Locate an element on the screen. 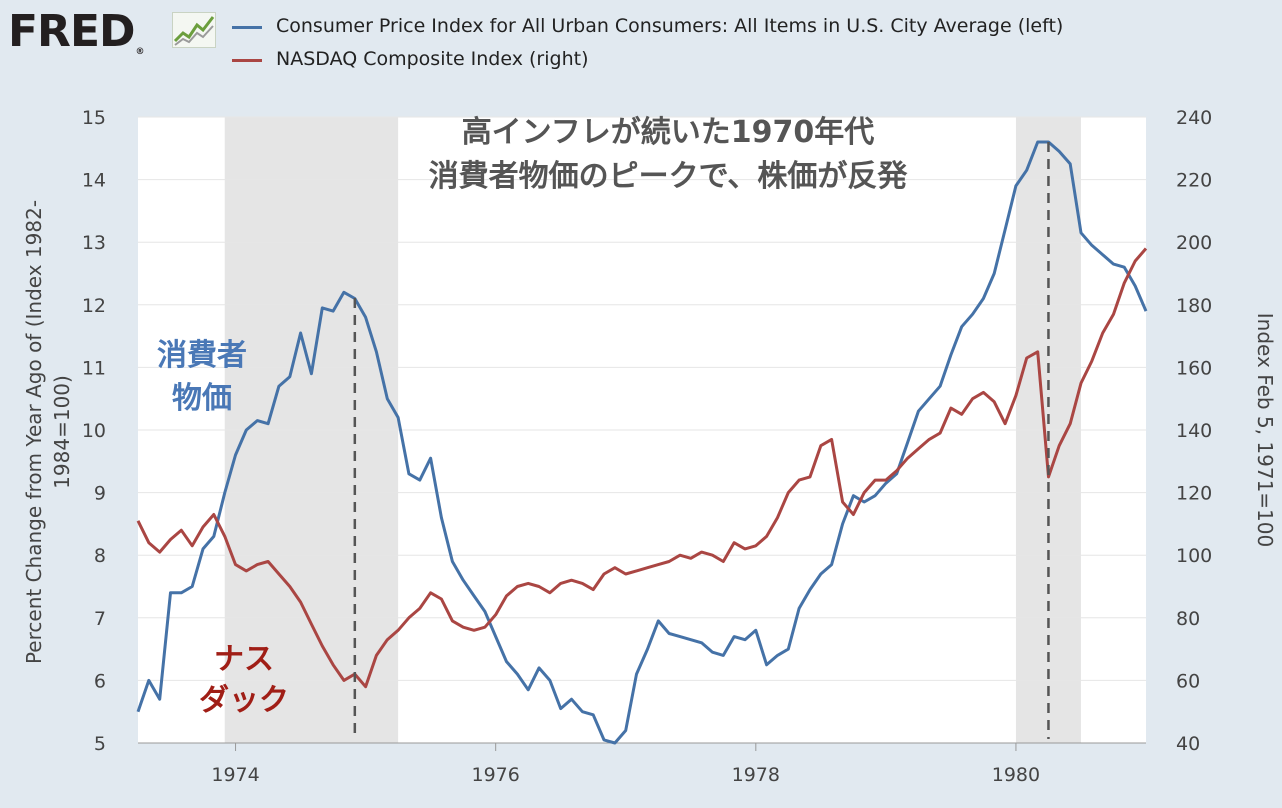 This screenshot has width=1282, height=808. y-left-tick-5: 10 is located at coordinates (94, 431).